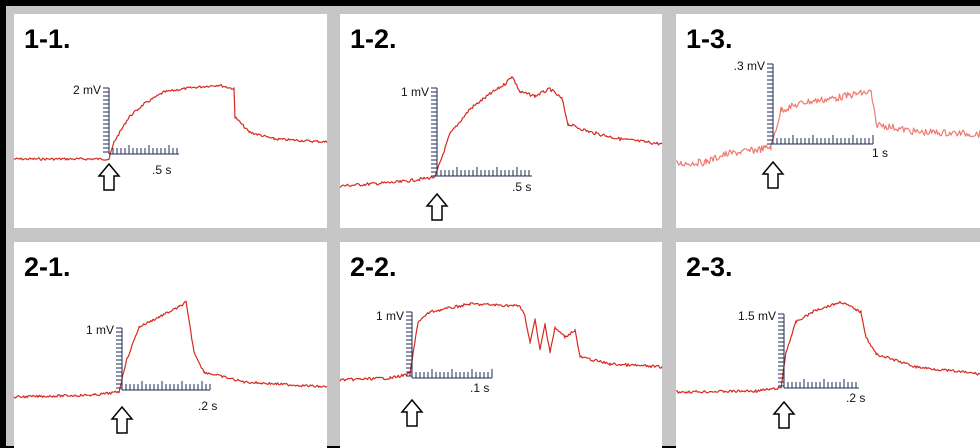 The image size is (980, 448). I want to click on panel-label: 2-2., so click(373, 267).